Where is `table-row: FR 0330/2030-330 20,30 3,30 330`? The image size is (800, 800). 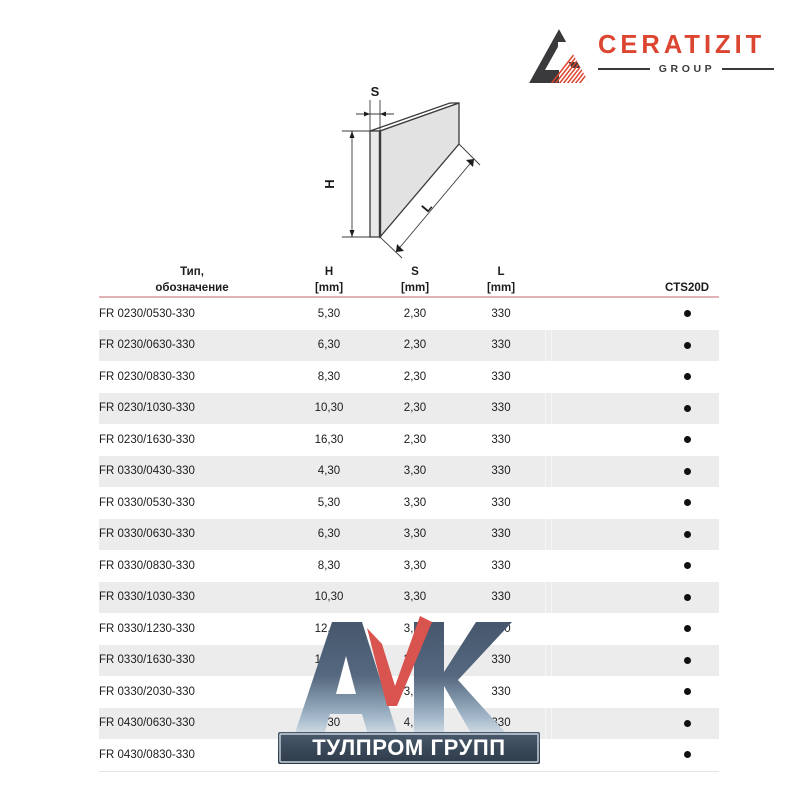
table-row: FR 0330/2030-330 20,30 3,30 330 is located at coordinates (409, 692).